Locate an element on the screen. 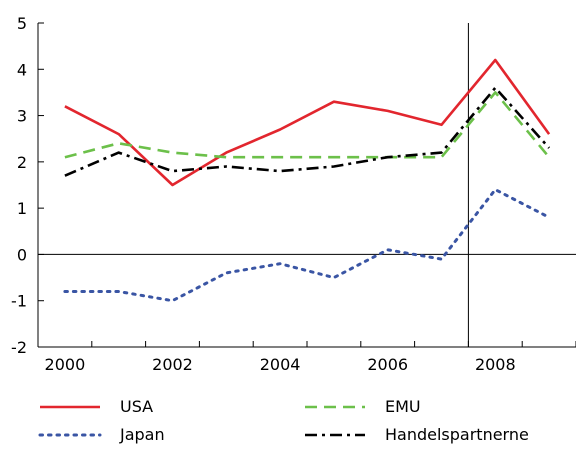  y-tick-label: 2 is located at coordinates (22, 162).